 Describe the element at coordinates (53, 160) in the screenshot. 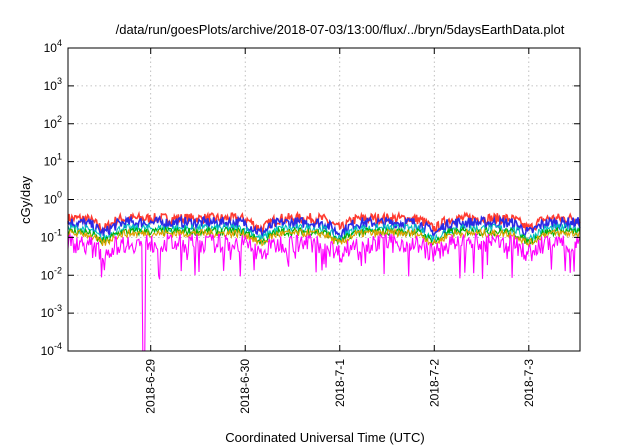

I see `y-tick-label: 10¹` at that location.